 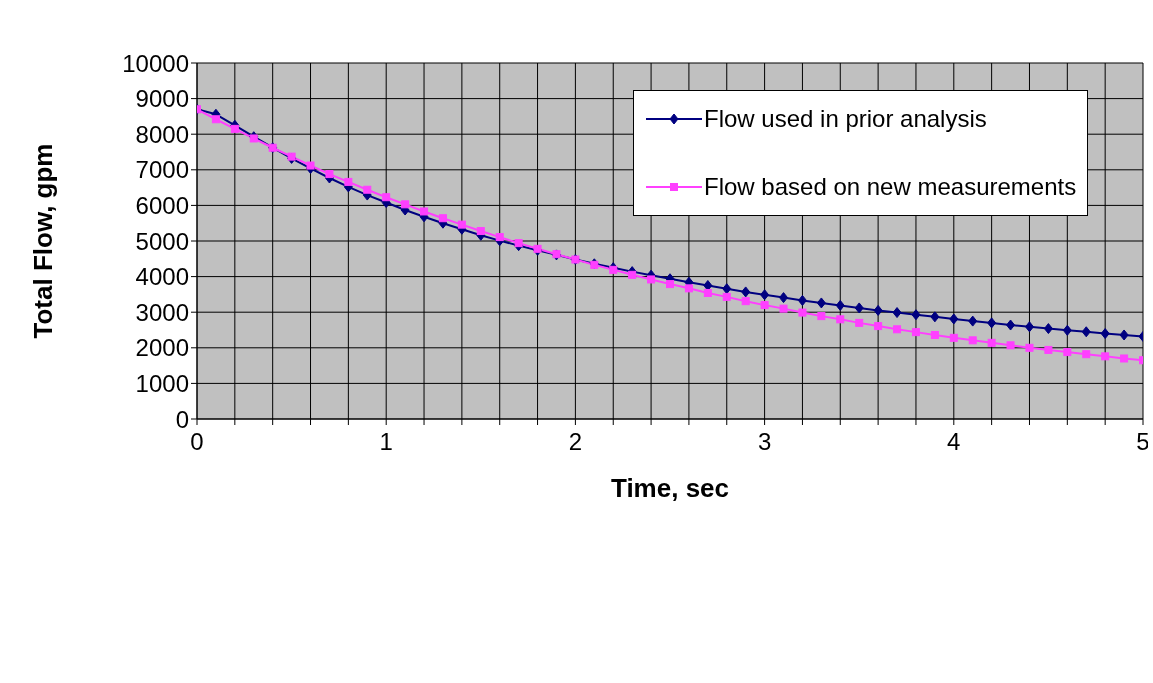 What do you see at coordinates (954, 442) in the screenshot?
I see `x-tick-label: 4` at bounding box center [954, 442].